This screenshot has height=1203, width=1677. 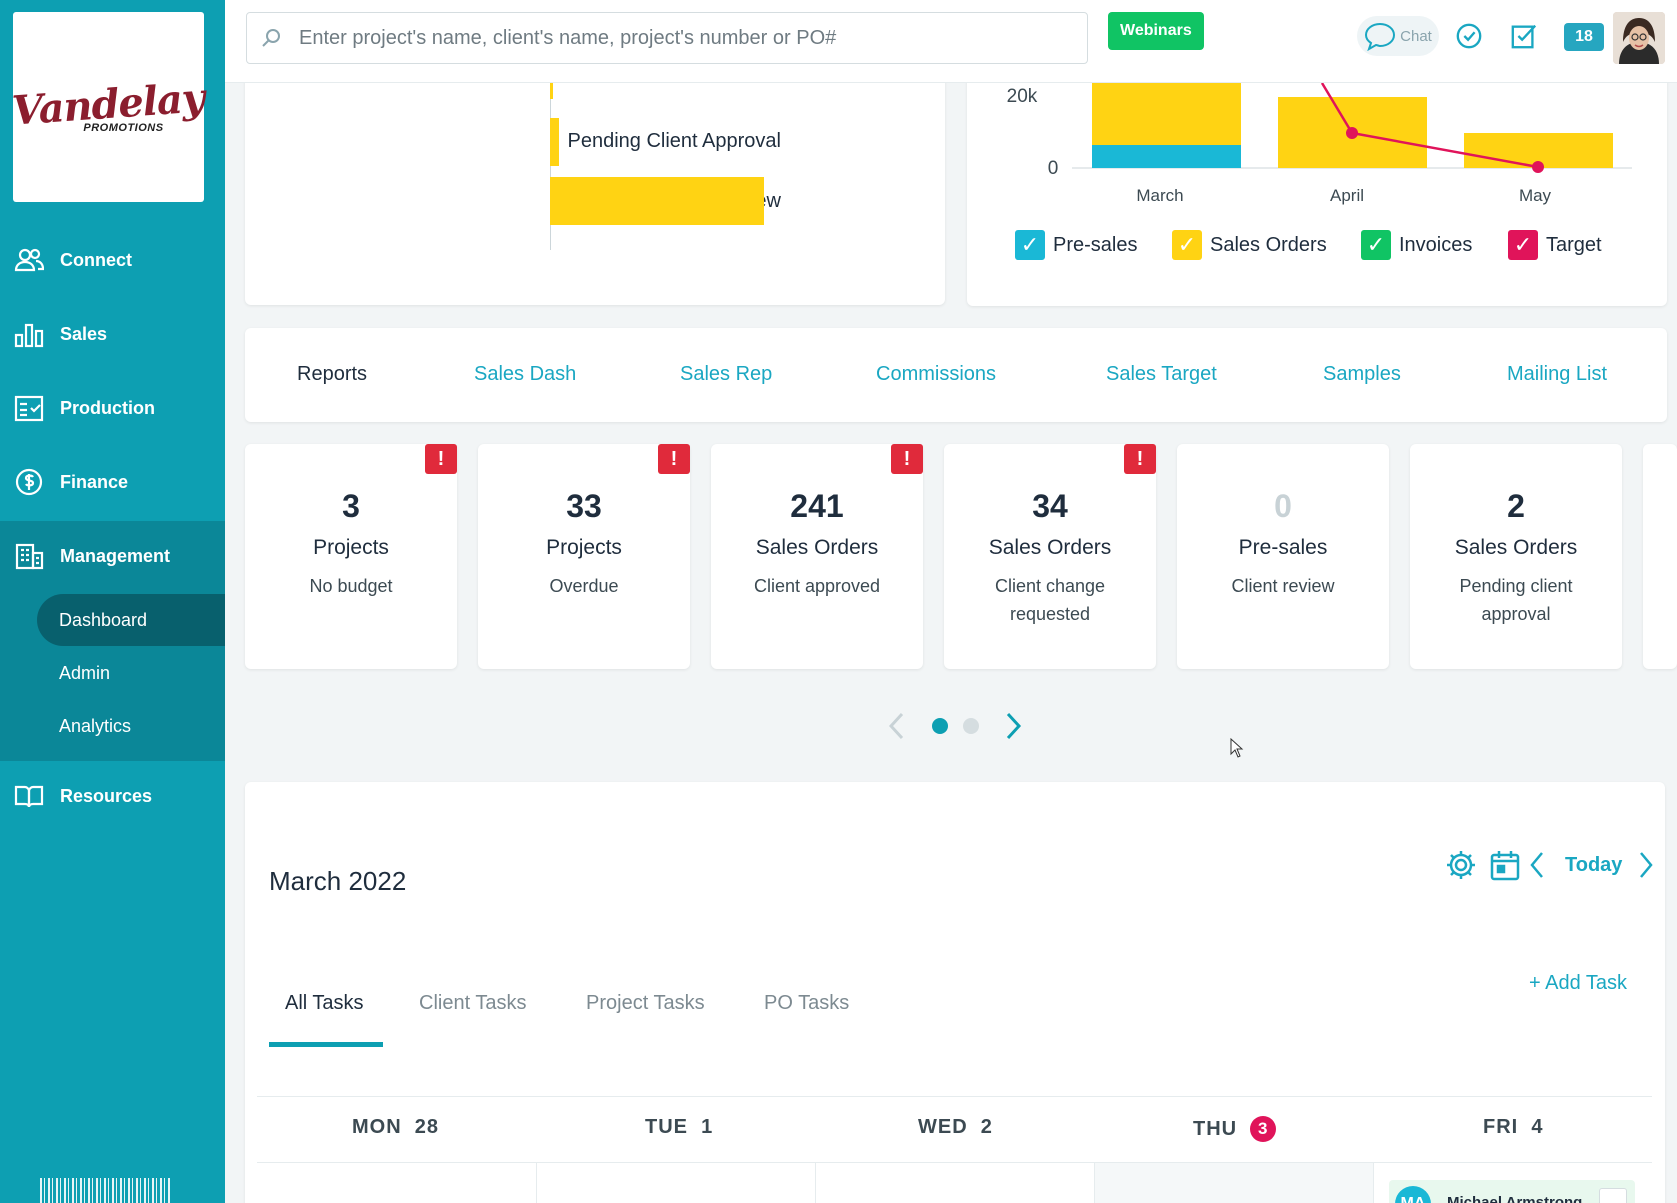 What do you see at coordinates (943, 1127) in the screenshot?
I see `day-name: WED` at bounding box center [943, 1127].